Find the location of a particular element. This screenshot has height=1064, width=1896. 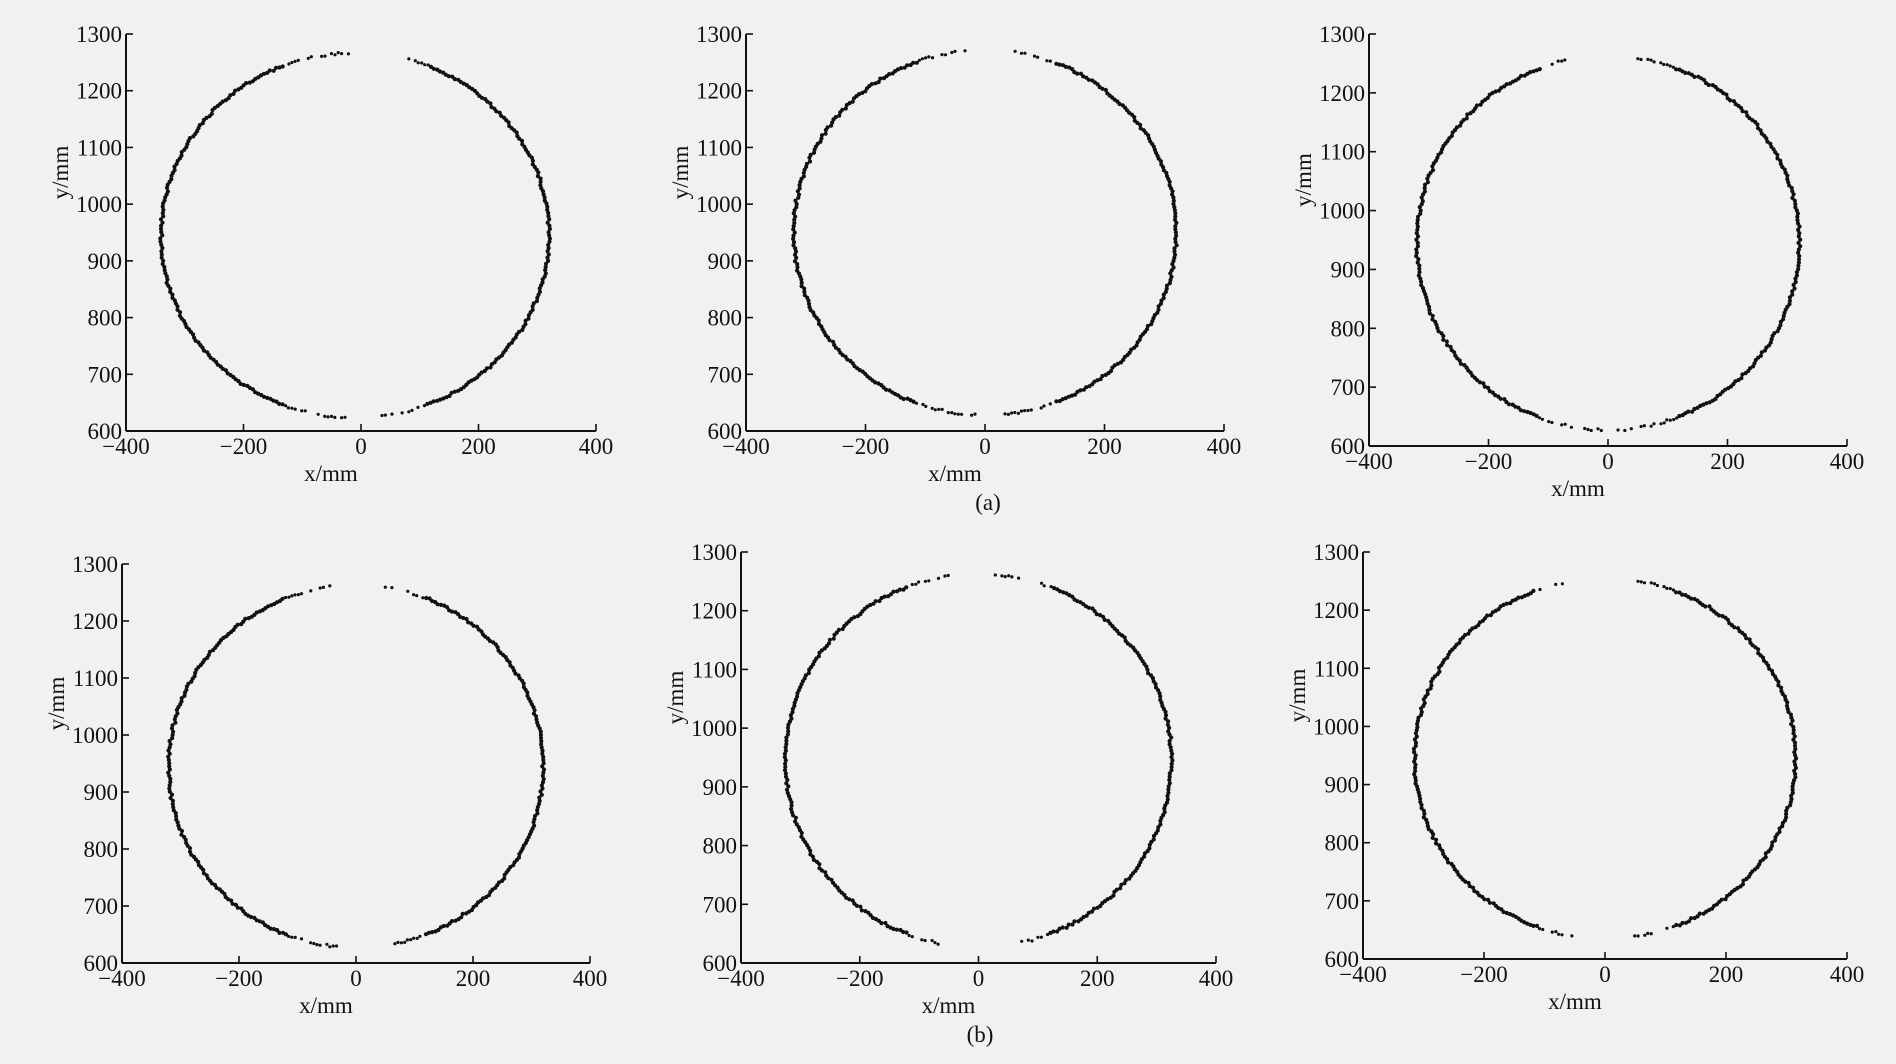

y-tick-label: 900 is located at coordinates (725, 261).